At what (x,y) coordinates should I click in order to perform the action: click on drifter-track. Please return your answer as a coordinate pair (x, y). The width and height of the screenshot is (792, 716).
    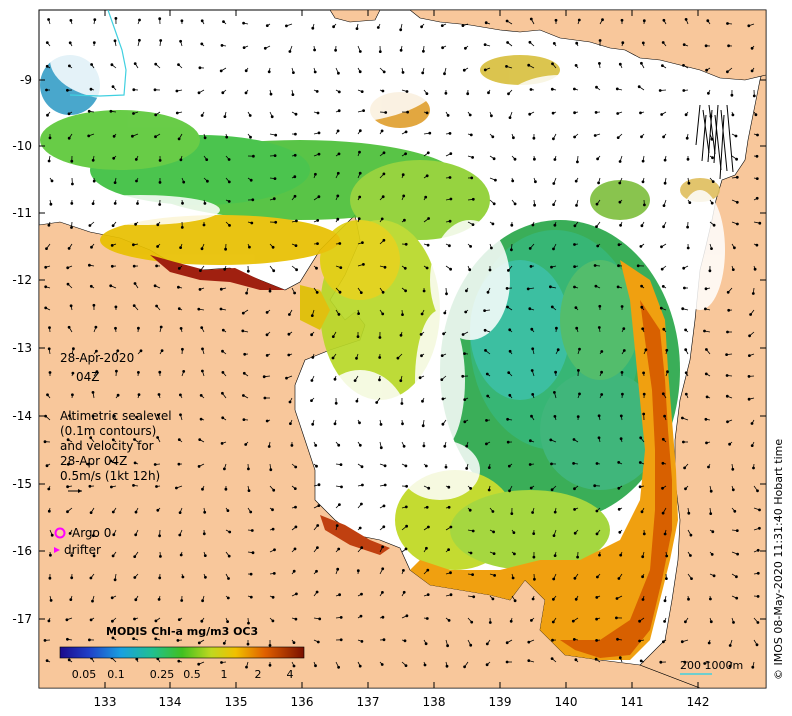
    Looking at the image, I should click on (724, 140).